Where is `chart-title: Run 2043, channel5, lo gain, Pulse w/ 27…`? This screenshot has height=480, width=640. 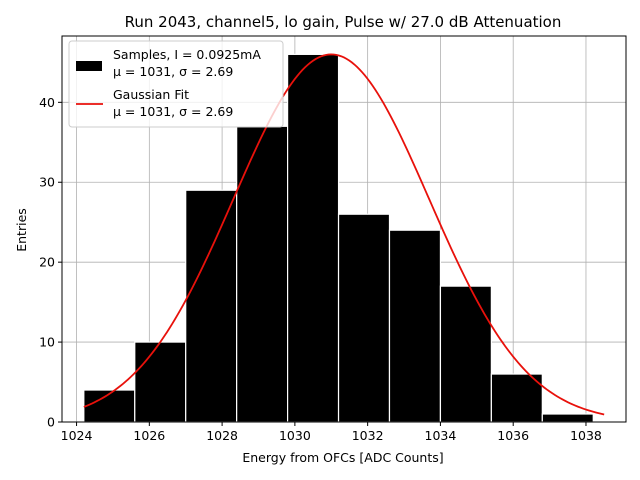
chart-title: Run 2043, channel5, lo gain, Pulse w/ 27… is located at coordinates (343, 22).